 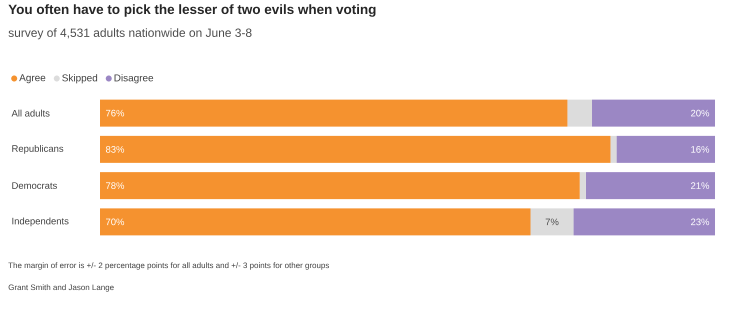 I want to click on data-label: 76%, so click(x=115, y=113).